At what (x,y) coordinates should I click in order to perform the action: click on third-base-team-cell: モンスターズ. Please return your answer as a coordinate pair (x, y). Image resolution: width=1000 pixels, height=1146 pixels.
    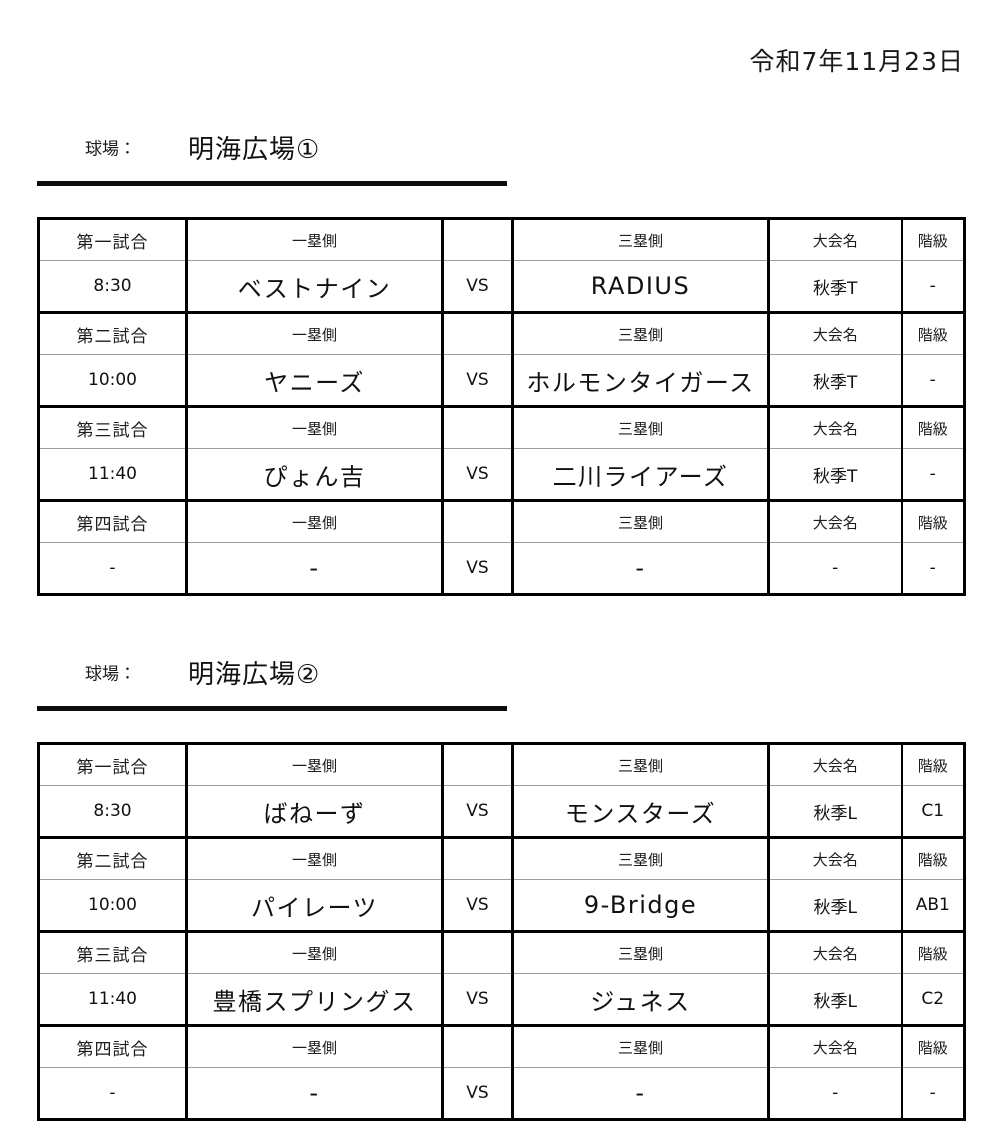
    Looking at the image, I should click on (641, 811).